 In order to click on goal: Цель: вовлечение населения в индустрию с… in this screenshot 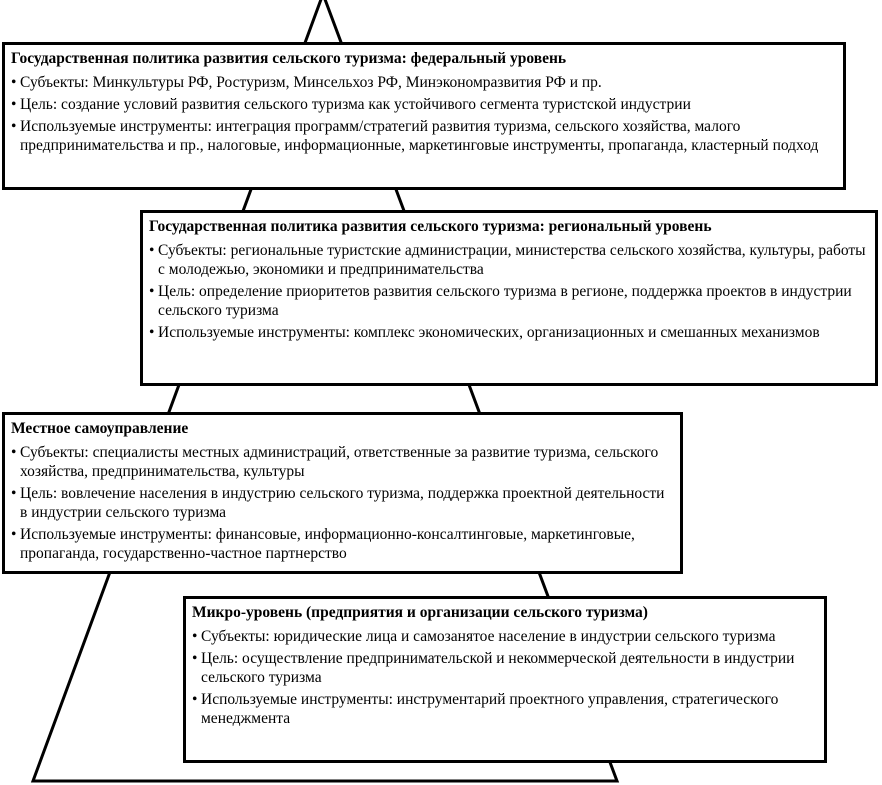, I will do `click(342, 503)`.